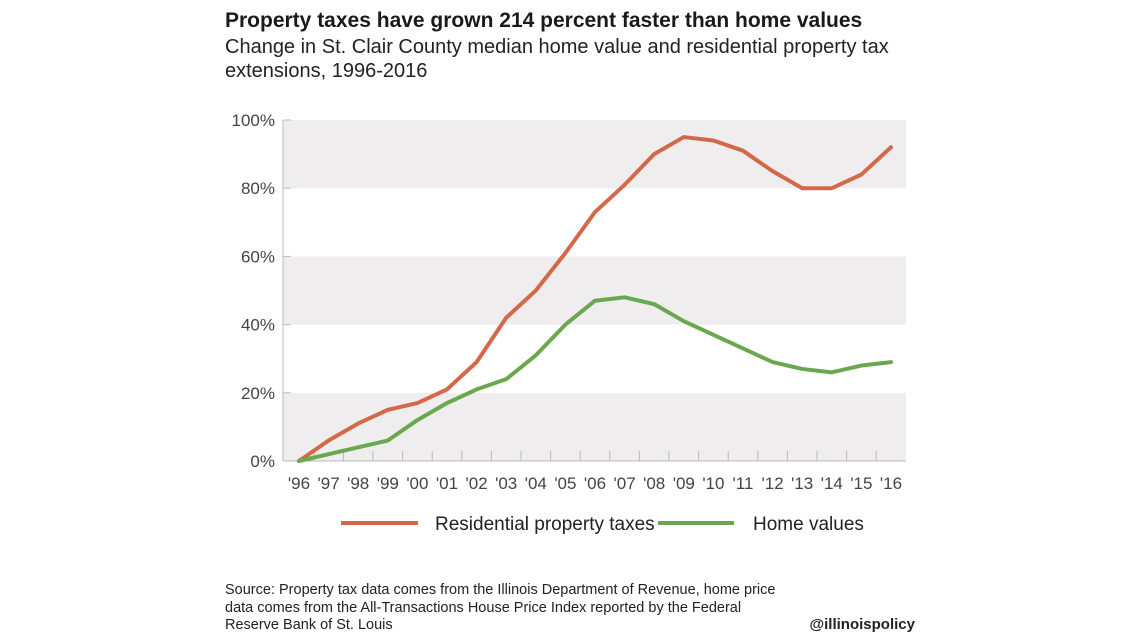 The width and height of the screenshot is (1140, 641). Describe the element at coordinates (832, 483) in the screenshot. I see `x-tick-label: '14` at that location.